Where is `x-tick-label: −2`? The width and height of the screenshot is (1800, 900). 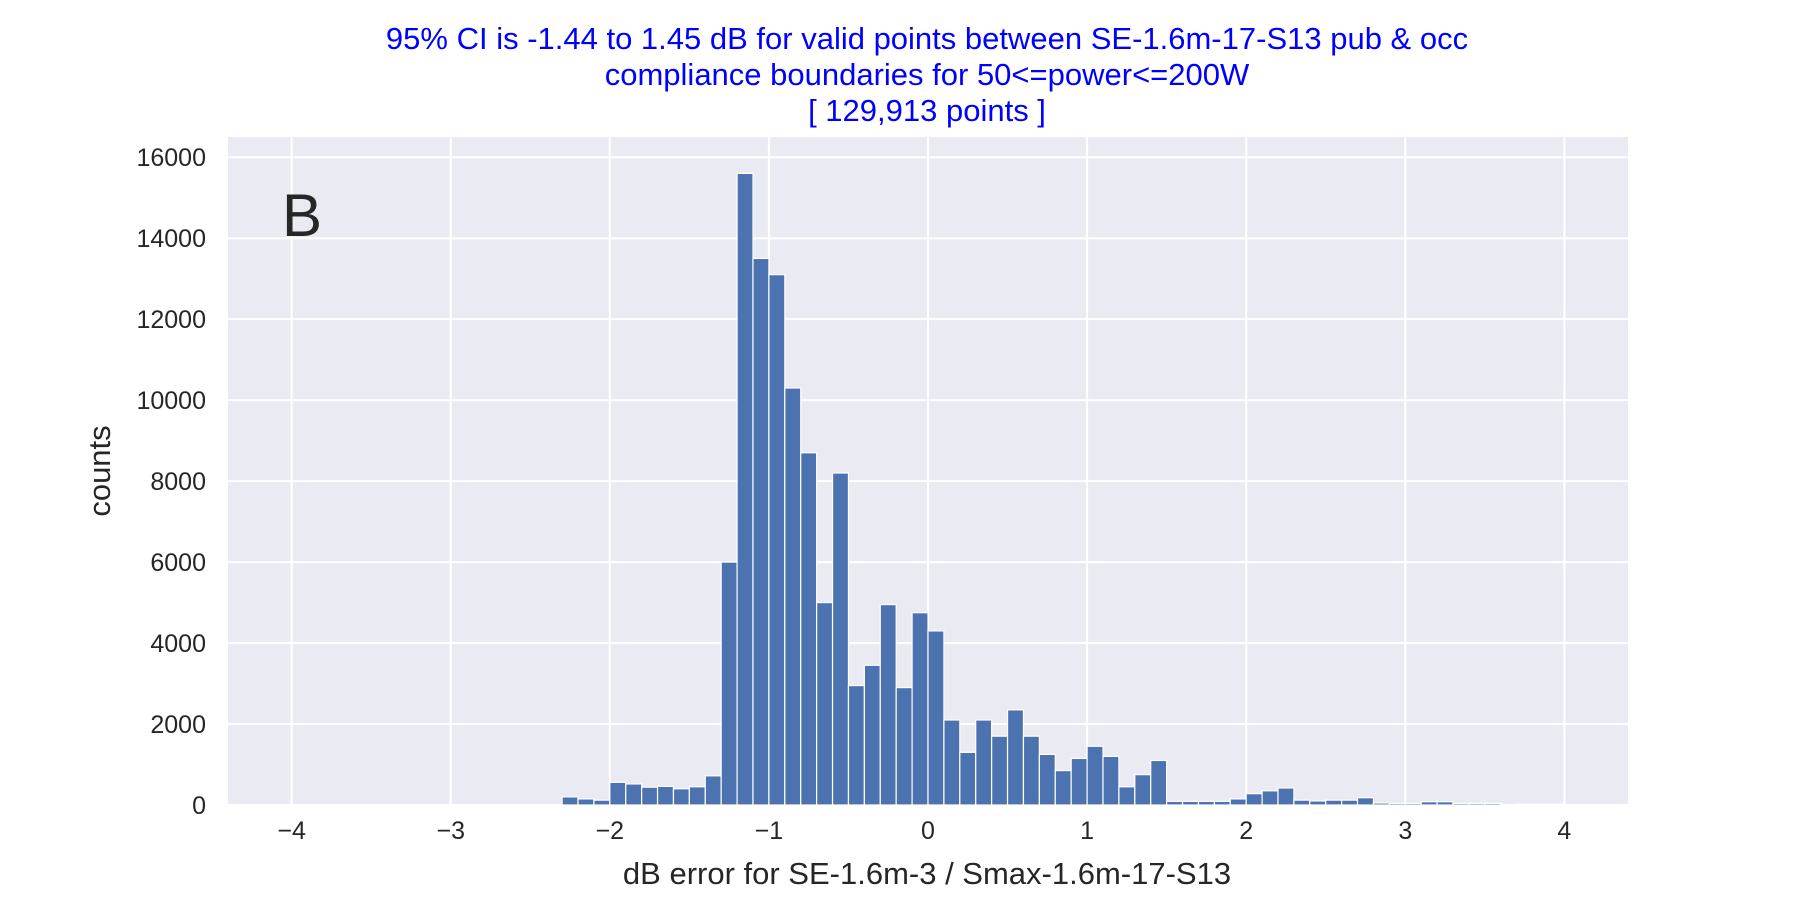 x-tick-label: −2 is located at coordinates (610, 831).